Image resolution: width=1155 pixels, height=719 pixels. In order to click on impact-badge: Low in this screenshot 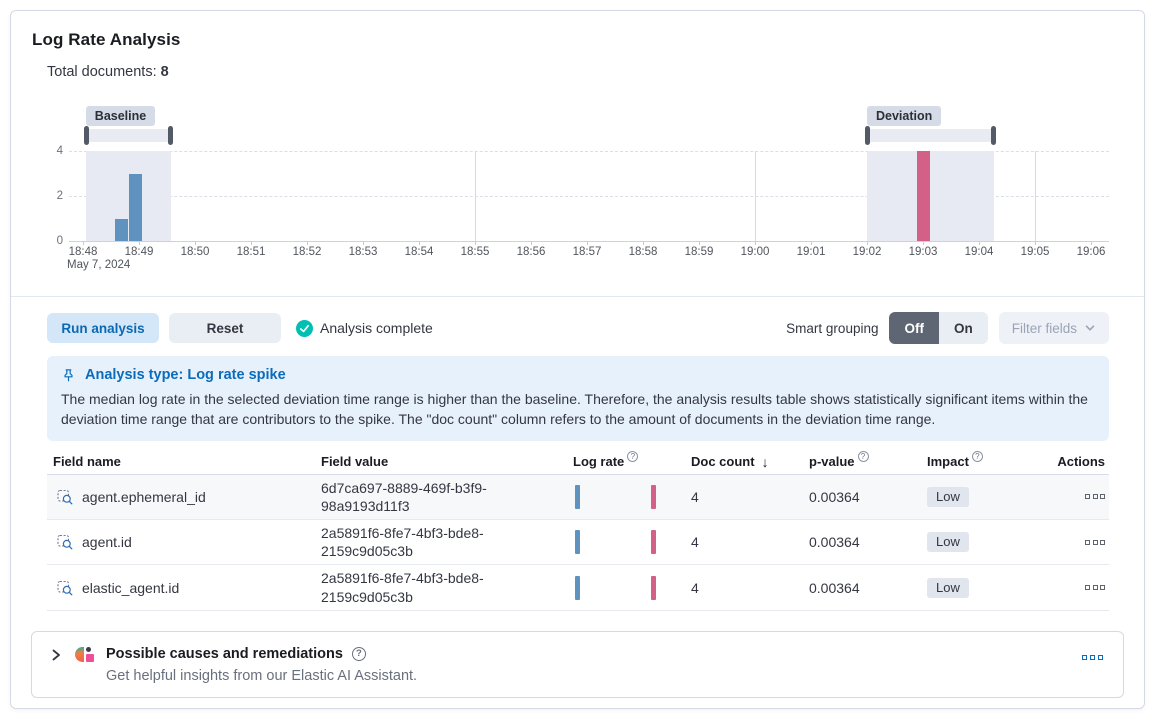, I will do `click(948, 542)`.